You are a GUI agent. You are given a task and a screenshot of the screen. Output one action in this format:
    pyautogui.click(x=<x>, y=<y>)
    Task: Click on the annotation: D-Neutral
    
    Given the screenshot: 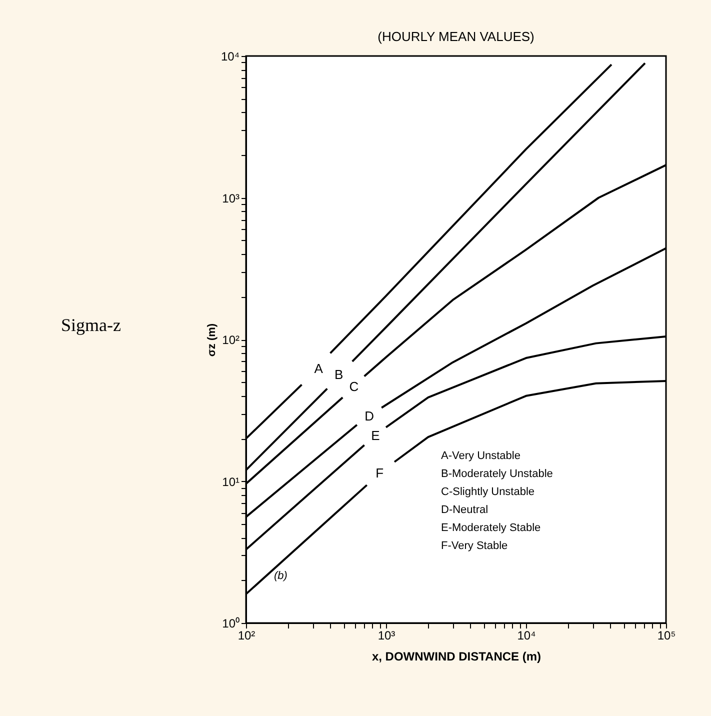 What is the action you would take?
    pyautogui.click(x=464, y=510)
    